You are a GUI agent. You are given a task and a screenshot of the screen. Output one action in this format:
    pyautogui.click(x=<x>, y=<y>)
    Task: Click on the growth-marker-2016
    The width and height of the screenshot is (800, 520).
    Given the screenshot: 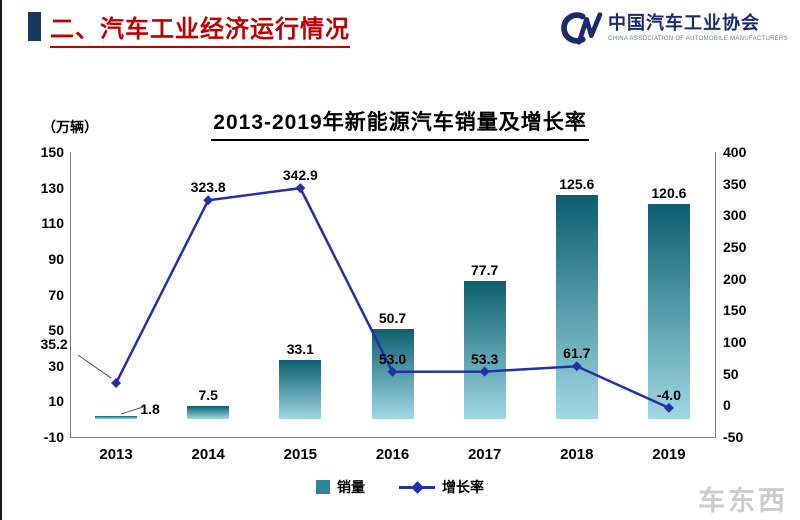 What is the action you would take?
    pyautogui.click(x=392, y=371)
    